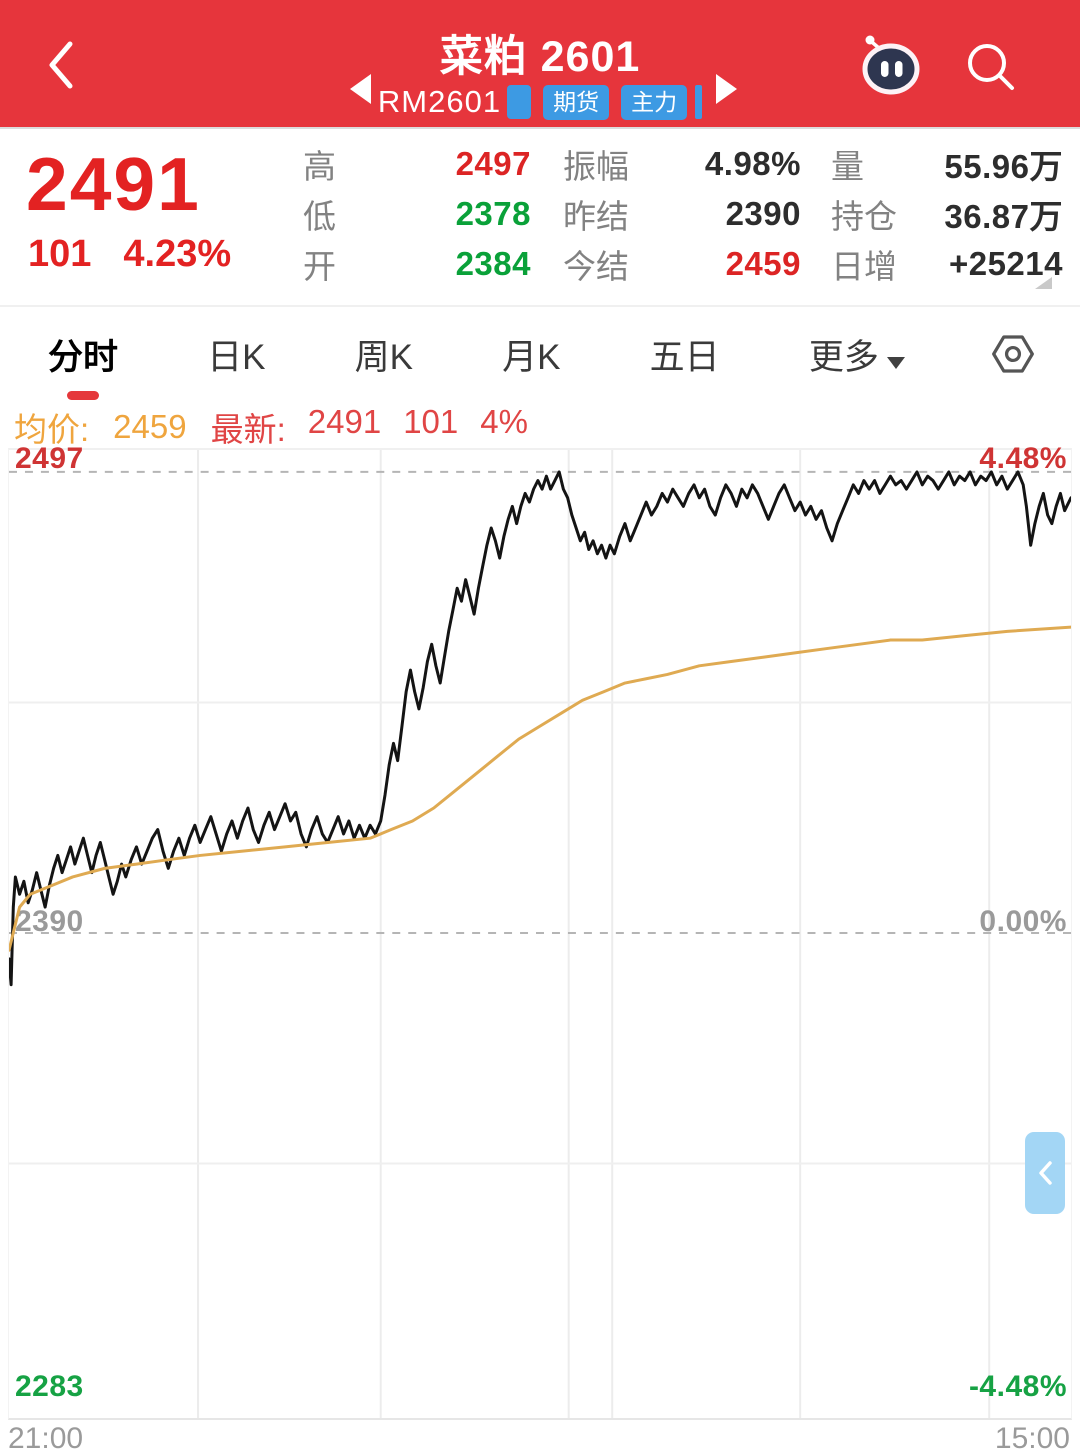 This screenshot has height=1455, width=1080. Describe the element at coordinates (540, 102) in the screenshot. I see `subtitle-row: RM2601 期货 主力` at that location.